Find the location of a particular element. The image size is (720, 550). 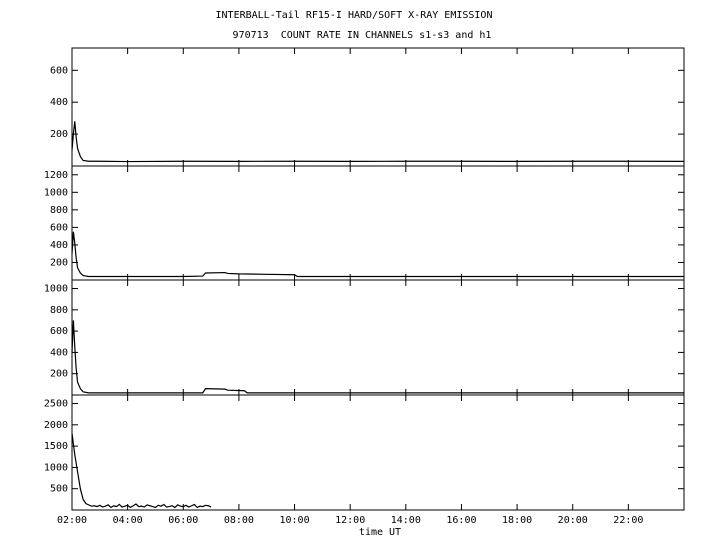

x-tick-label: 20:00 is located at coordinates (573, 520).